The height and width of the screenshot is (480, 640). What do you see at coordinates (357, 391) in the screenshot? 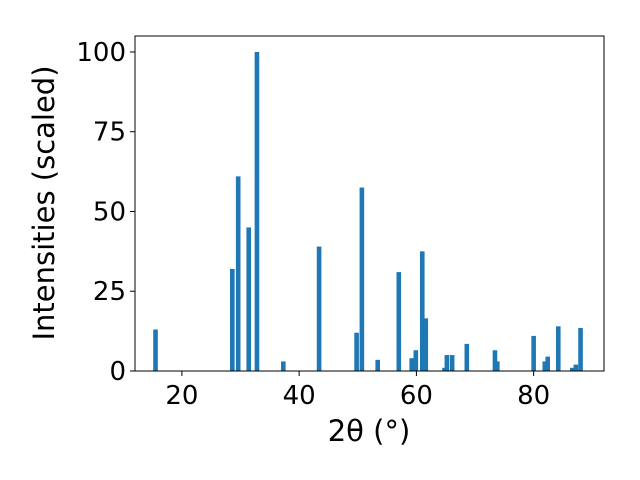
I see `x-axis-ticks: 20 40 60 80` at bounding box center [357, 391].